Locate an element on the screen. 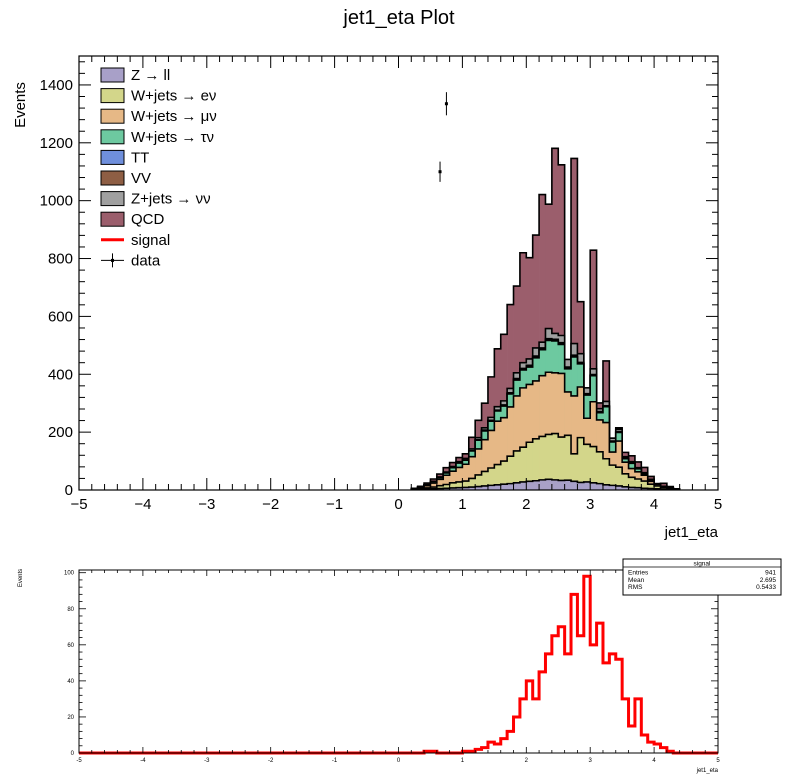  legend-label: W+jets → eν is located at coordinates (173, 96).